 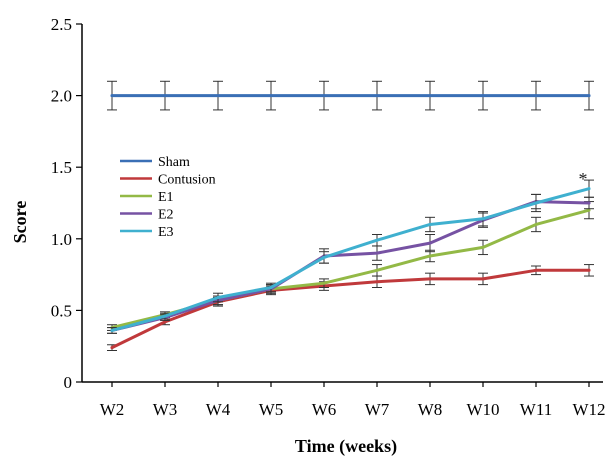 What do you see at coordinates (482, 409) in the screenshot?
I see `x-tick-label: W10` at bounding box center [482, 409].